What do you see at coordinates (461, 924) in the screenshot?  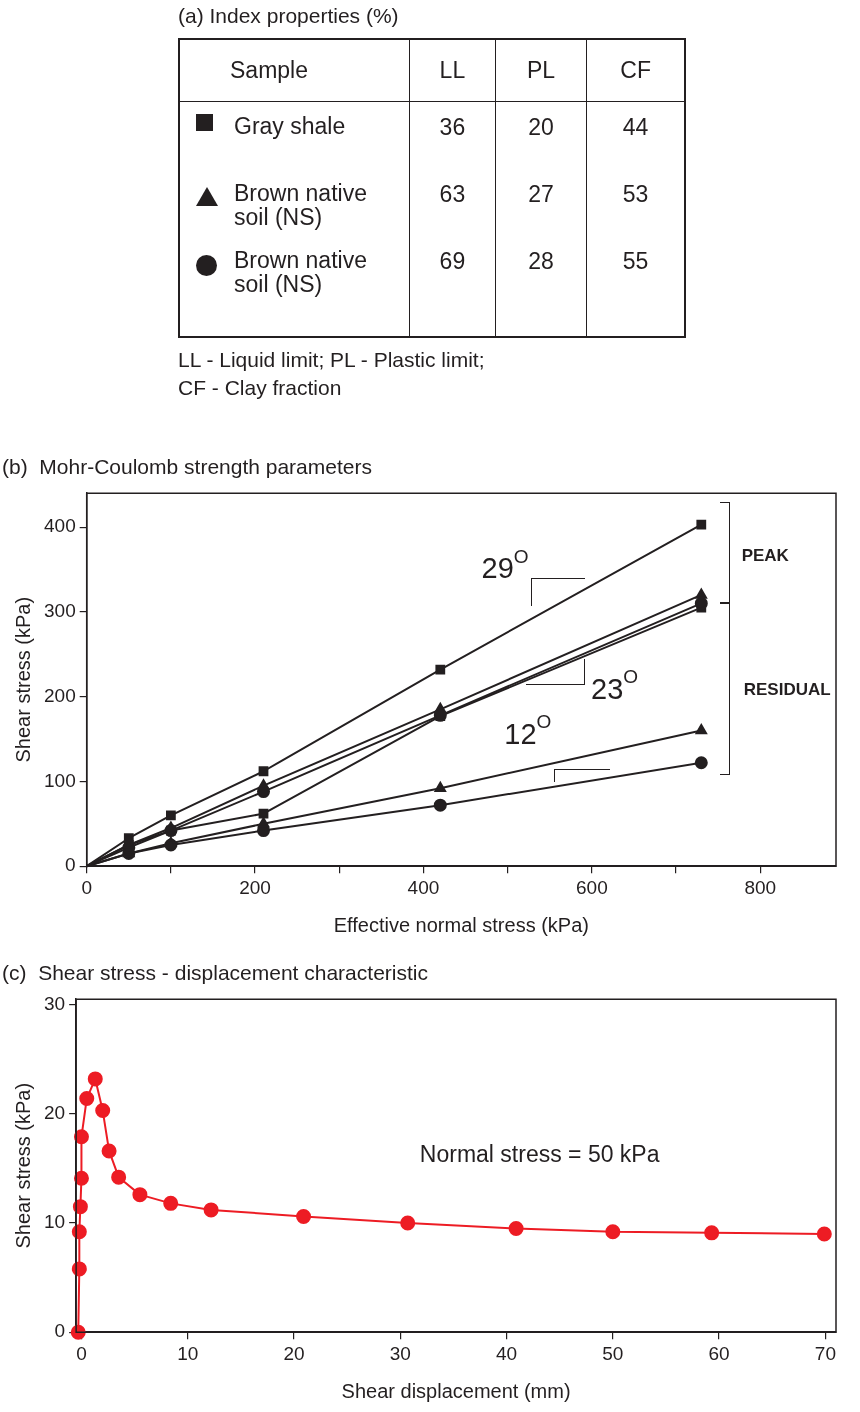 I see `x-axis-title: Effective normal stress (kPa)` at bounding box center [461, 924].